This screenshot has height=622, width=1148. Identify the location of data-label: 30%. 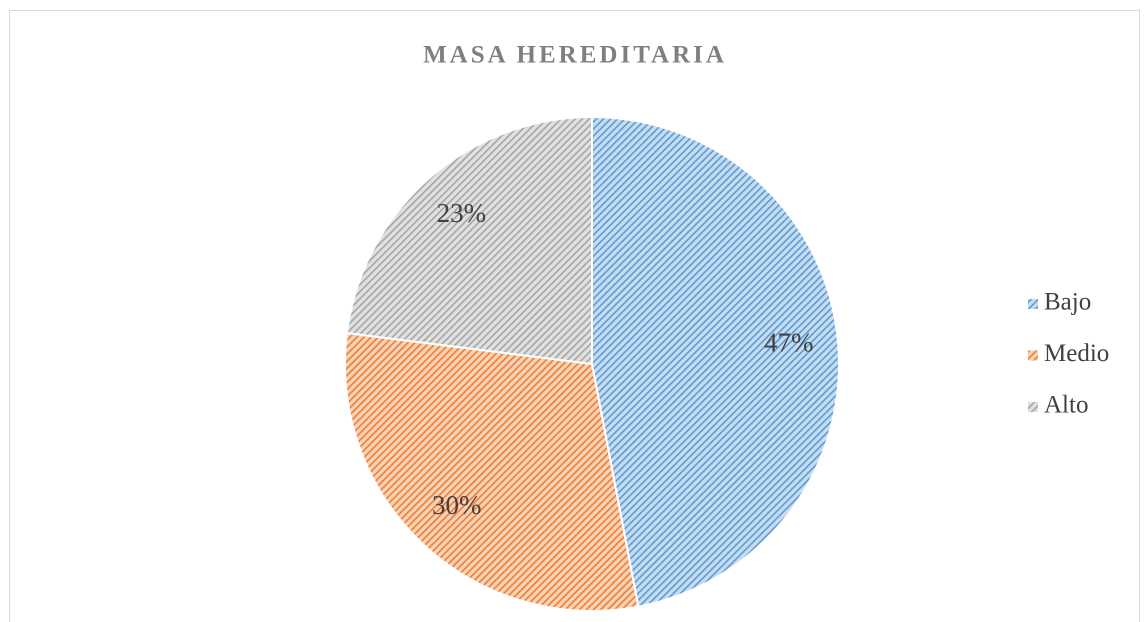
(457, 505).